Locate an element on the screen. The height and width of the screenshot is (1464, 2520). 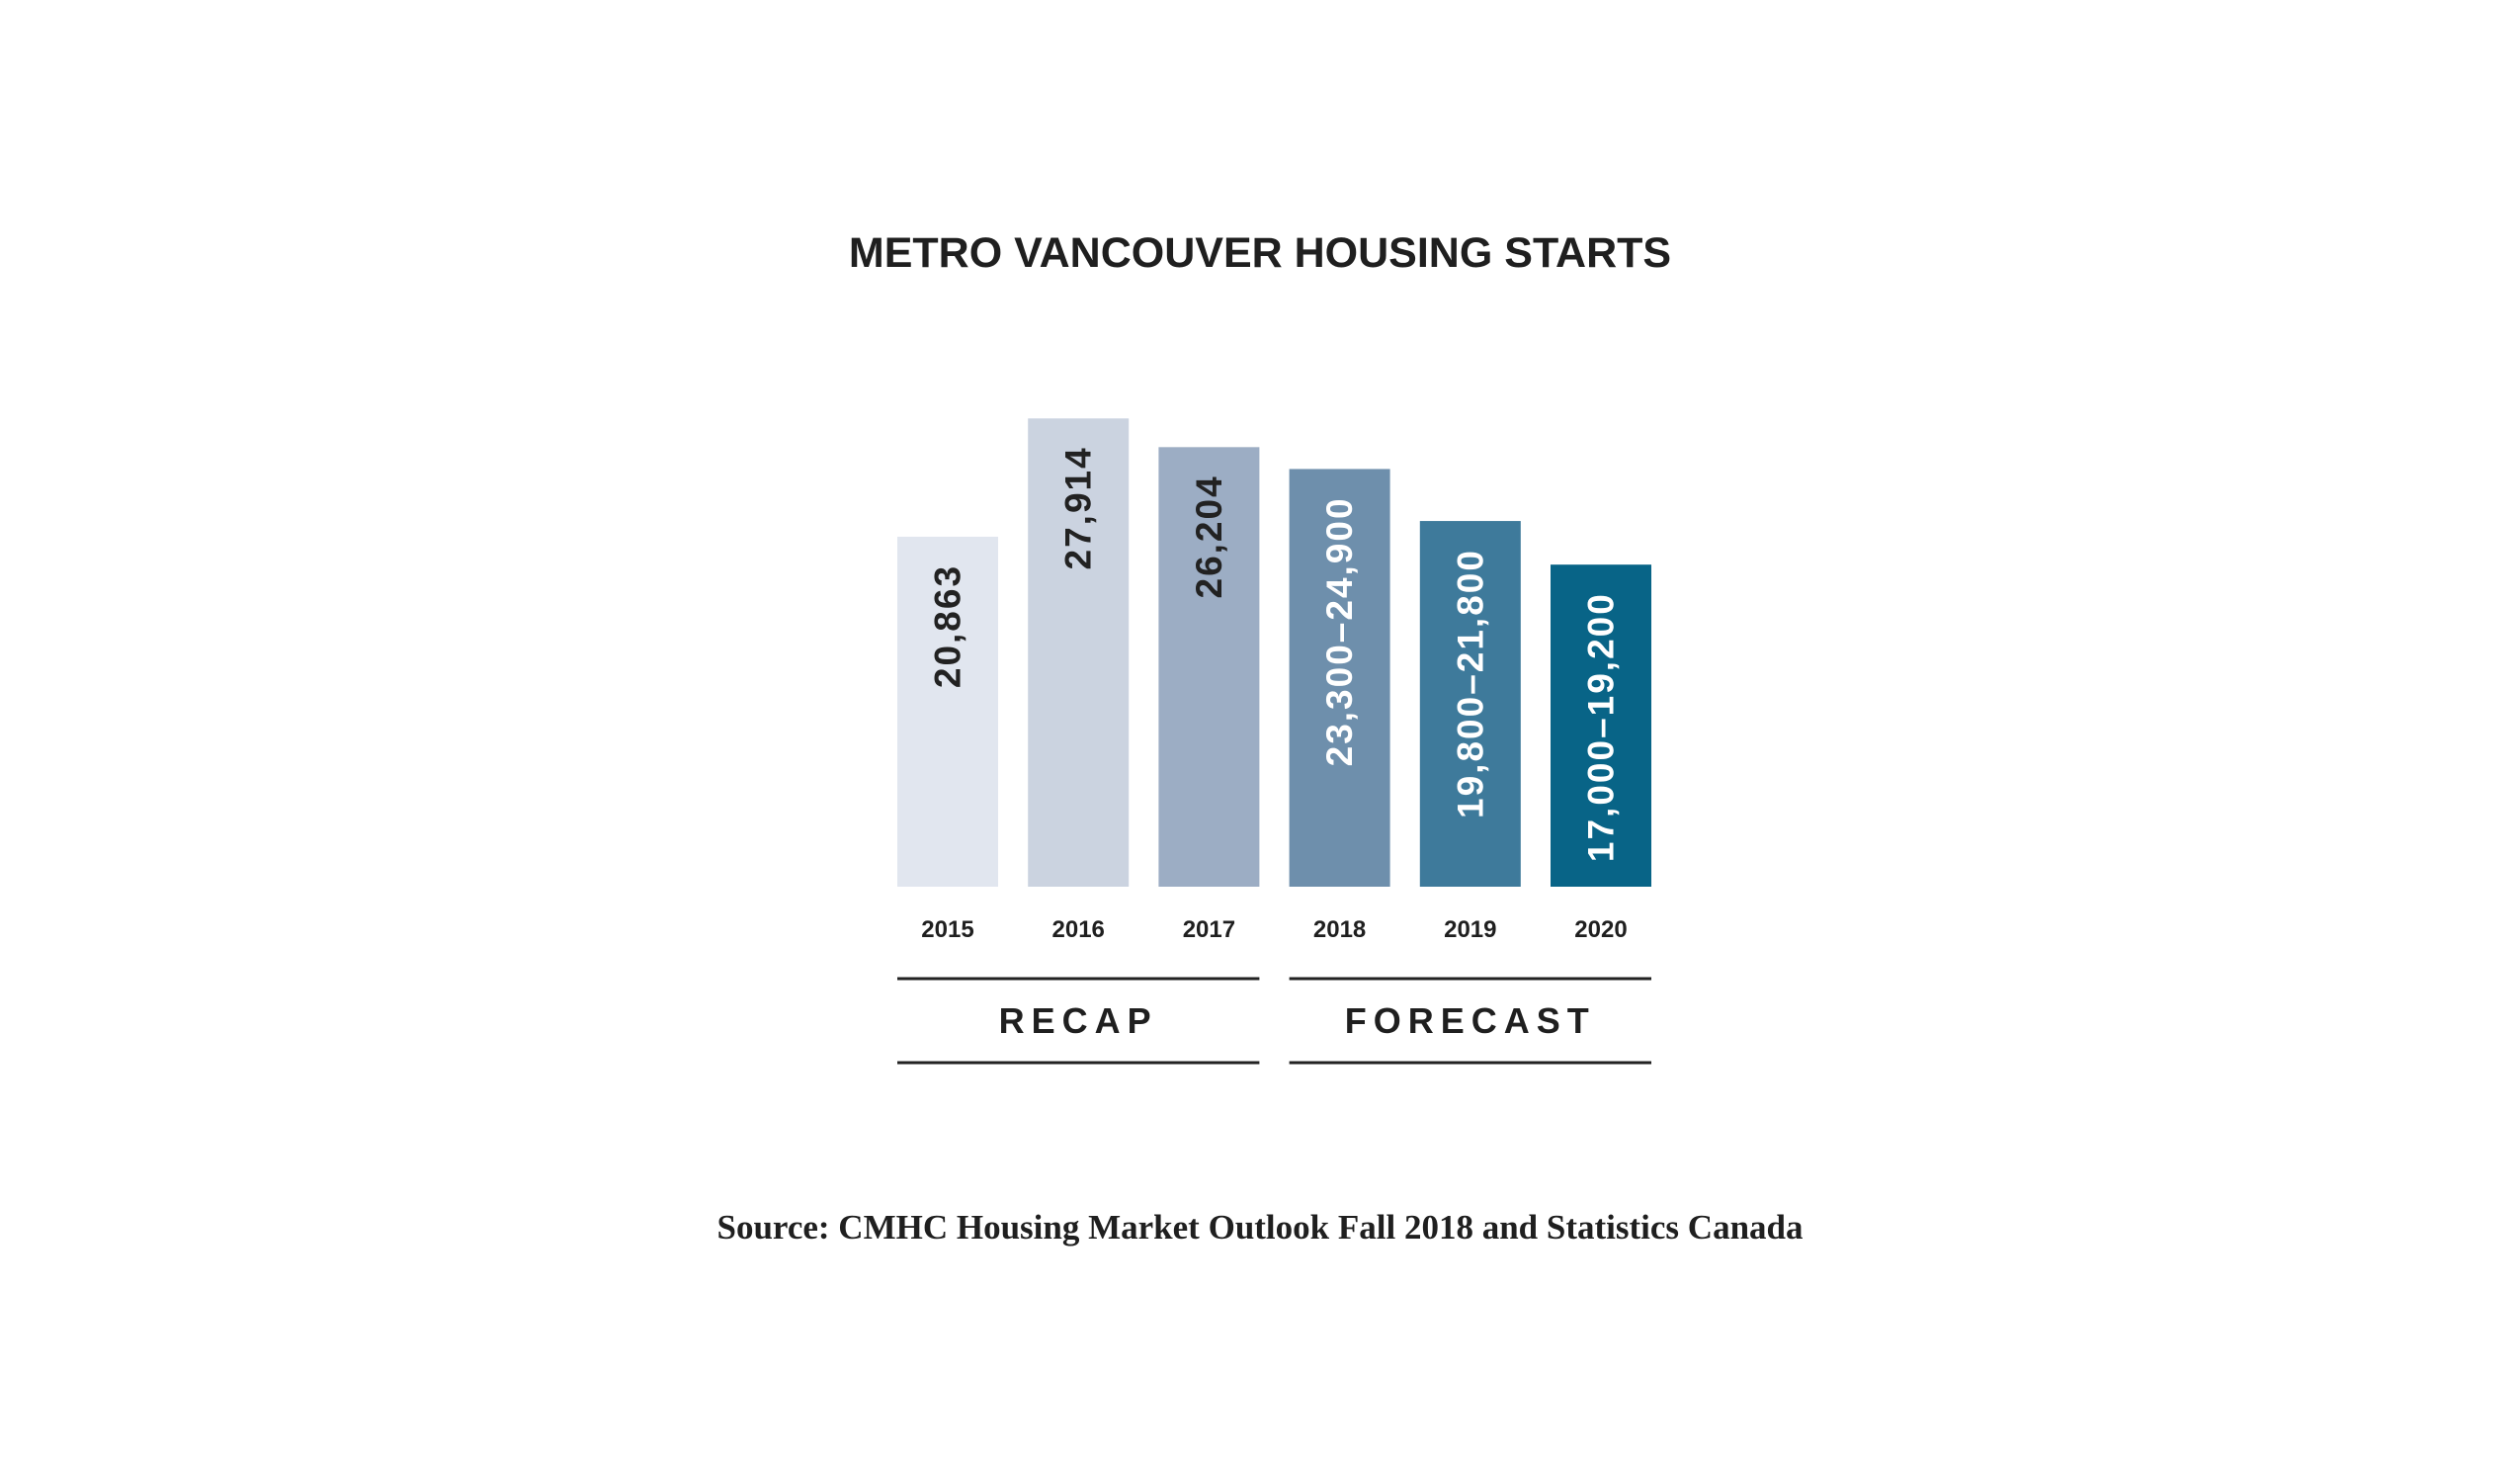
chart-title: METRO VANCOUVER HOUSING STARTS is located at coordinates (1260, 253).